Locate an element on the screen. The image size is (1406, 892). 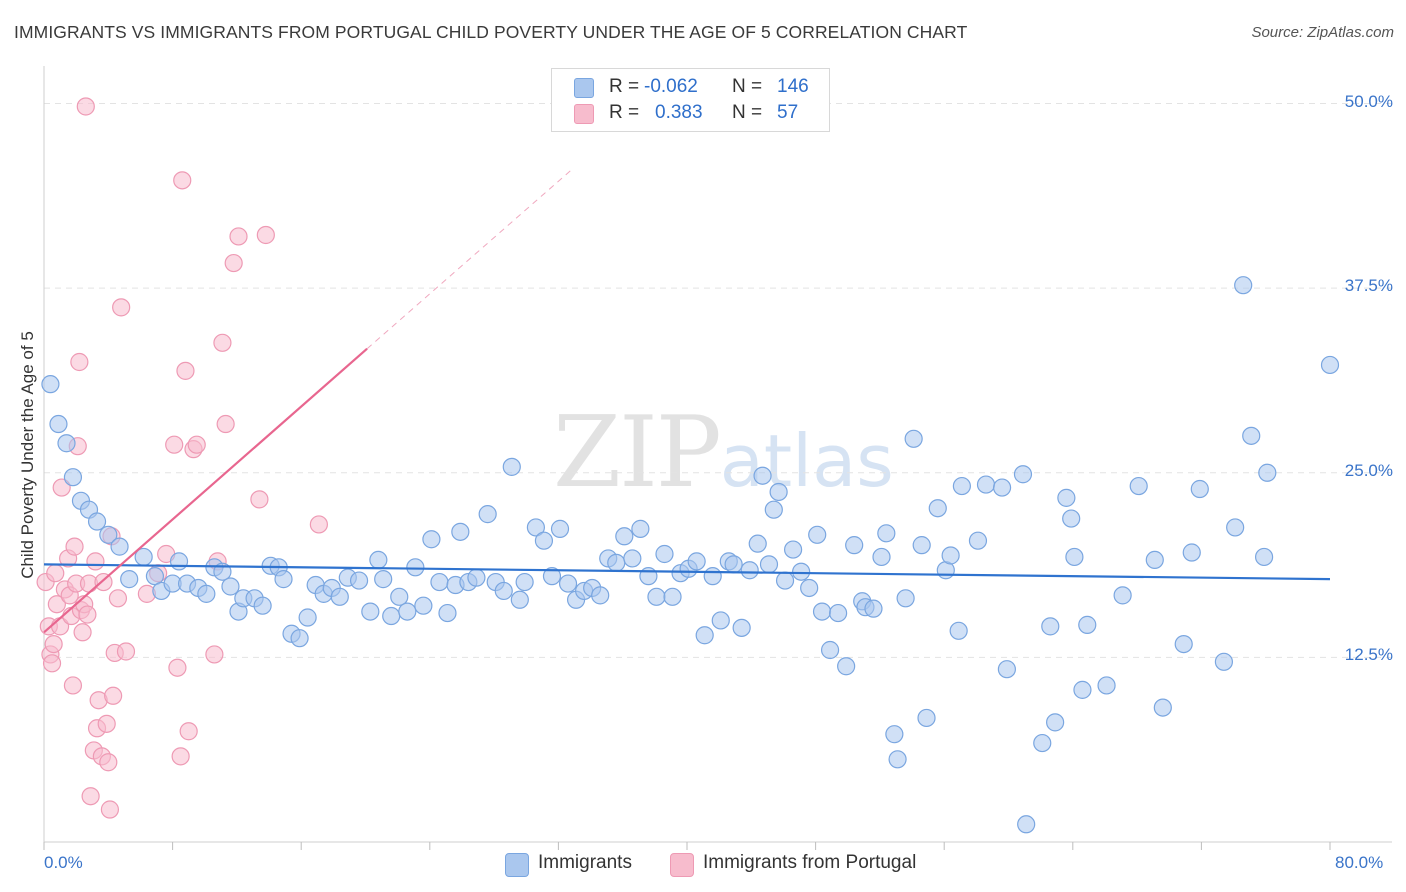
x-tick-max: 80.0% is located at coordinates (1359, 862).